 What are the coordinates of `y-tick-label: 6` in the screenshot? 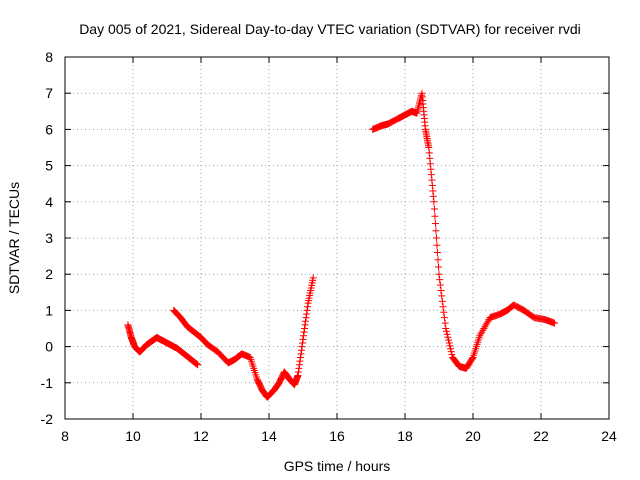 It's located at (49, 129).